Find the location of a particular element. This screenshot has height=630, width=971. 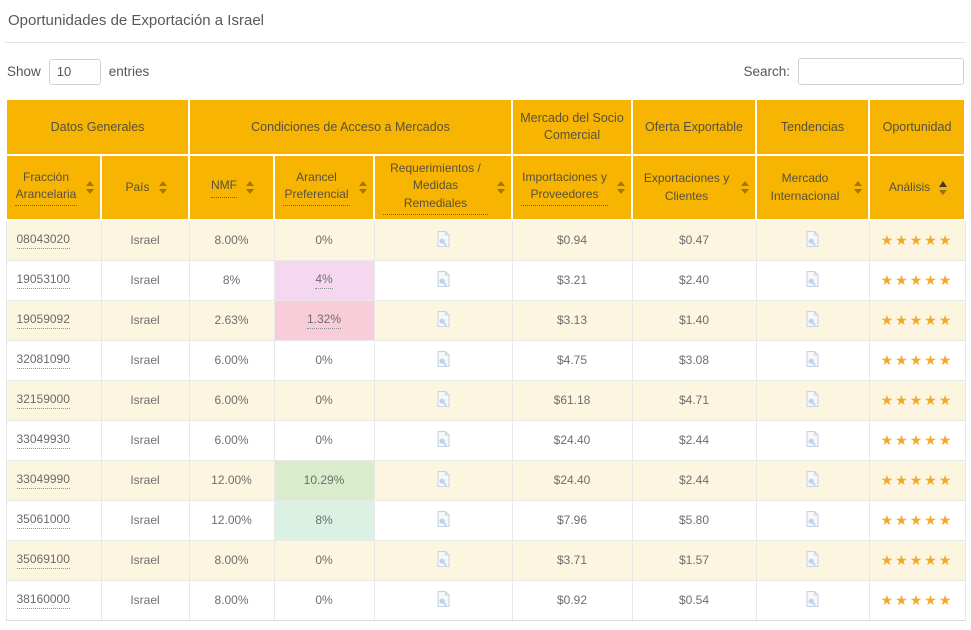

column-header-exportaciones-y-clientes: Exportaciones y Clientes is located at coordinates (694, 187).